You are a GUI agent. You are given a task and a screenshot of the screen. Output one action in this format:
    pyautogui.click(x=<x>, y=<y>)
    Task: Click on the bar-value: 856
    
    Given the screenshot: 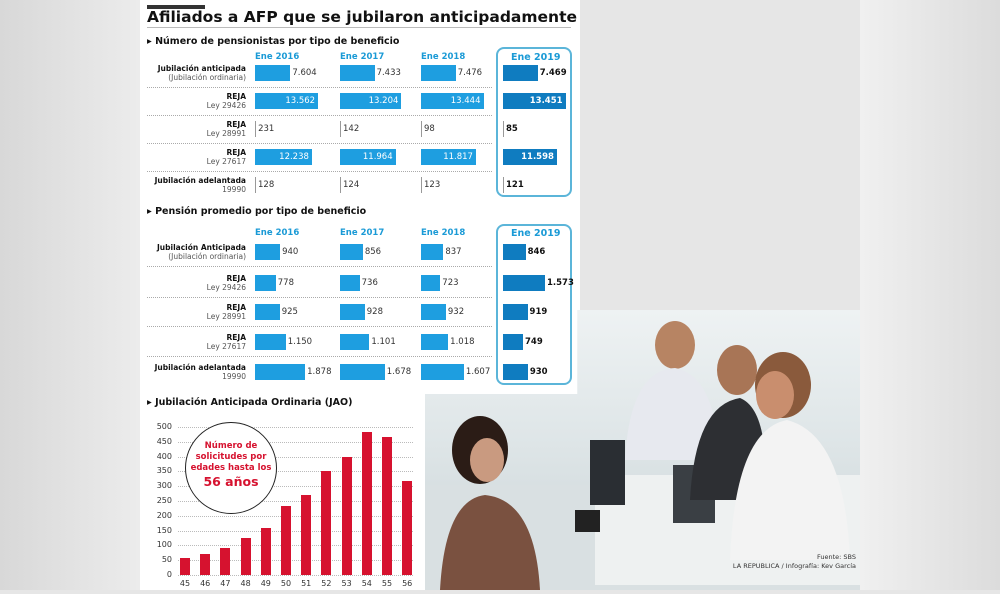 What is the action you would take?
    pyautogui.click(x=373, y=252)
    